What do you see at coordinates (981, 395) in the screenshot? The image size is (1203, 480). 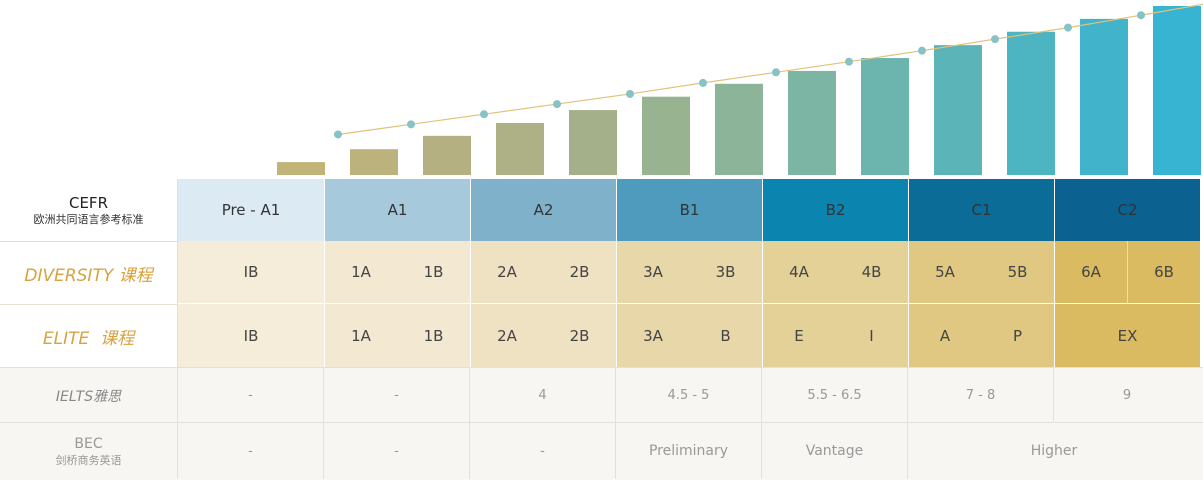 I see `ielts-cell: 7 - 8` at bounding box center [981, 395].